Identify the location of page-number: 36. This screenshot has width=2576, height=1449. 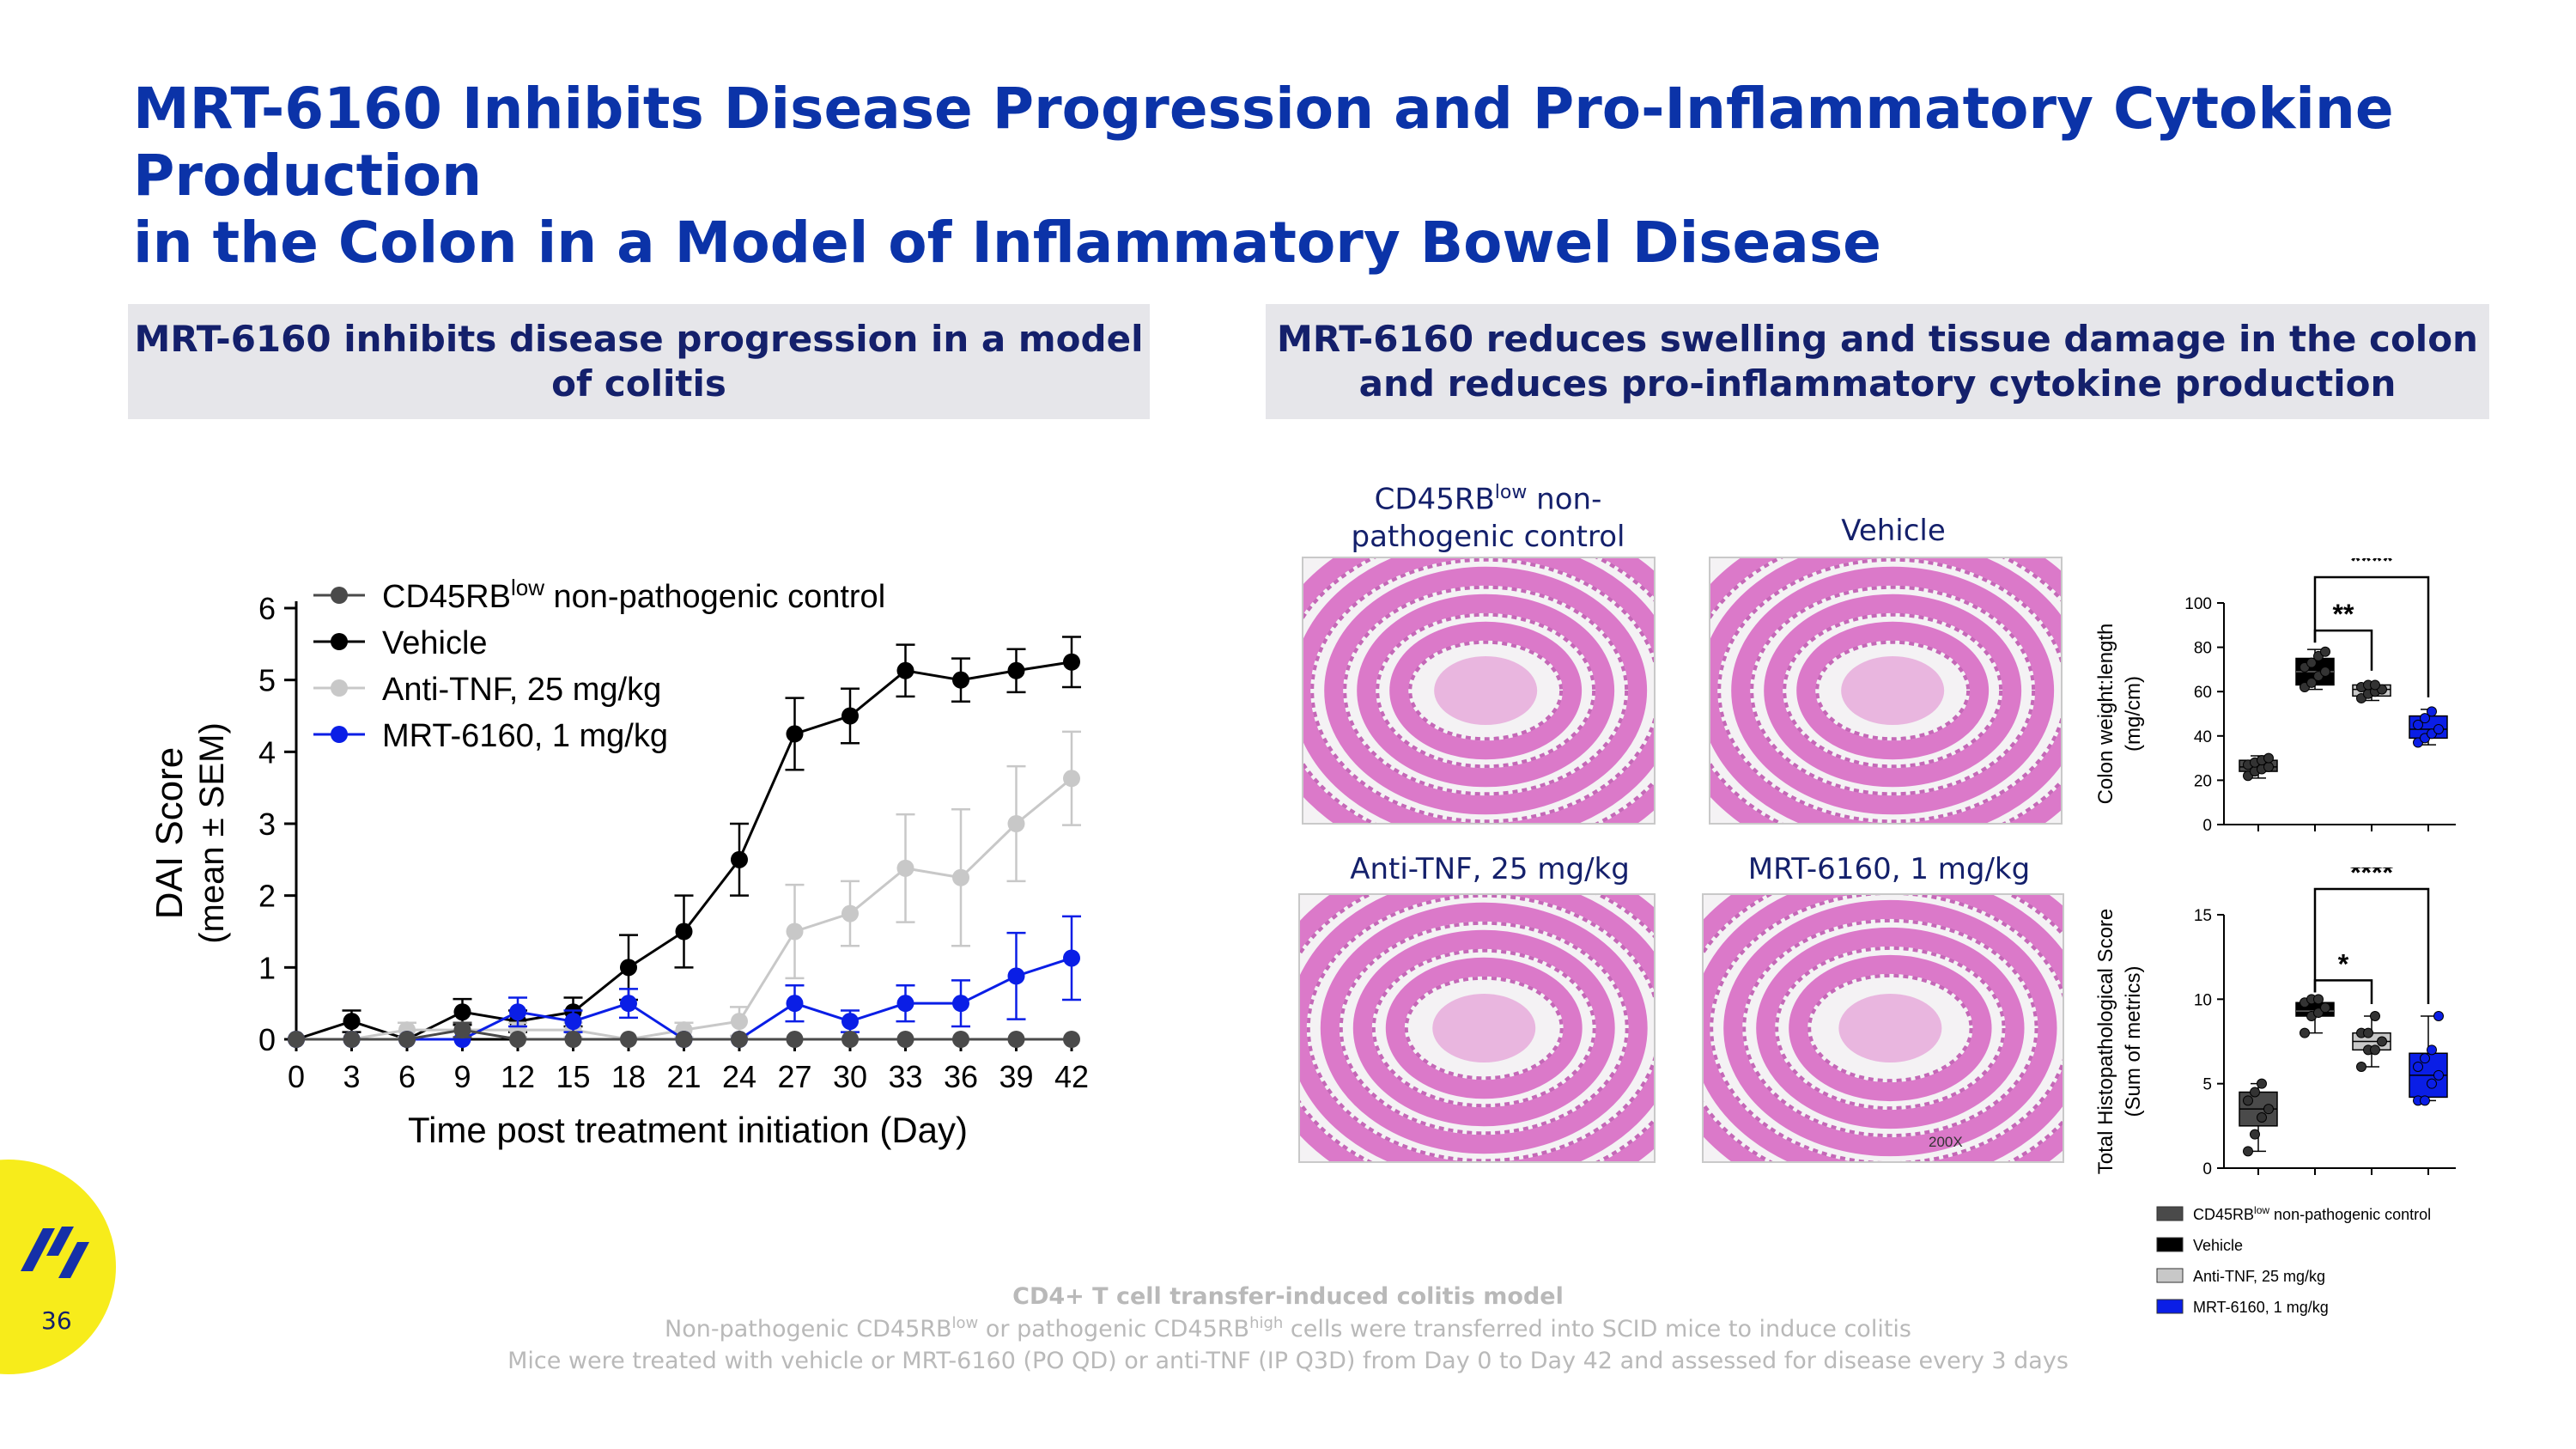
(56, 1320).